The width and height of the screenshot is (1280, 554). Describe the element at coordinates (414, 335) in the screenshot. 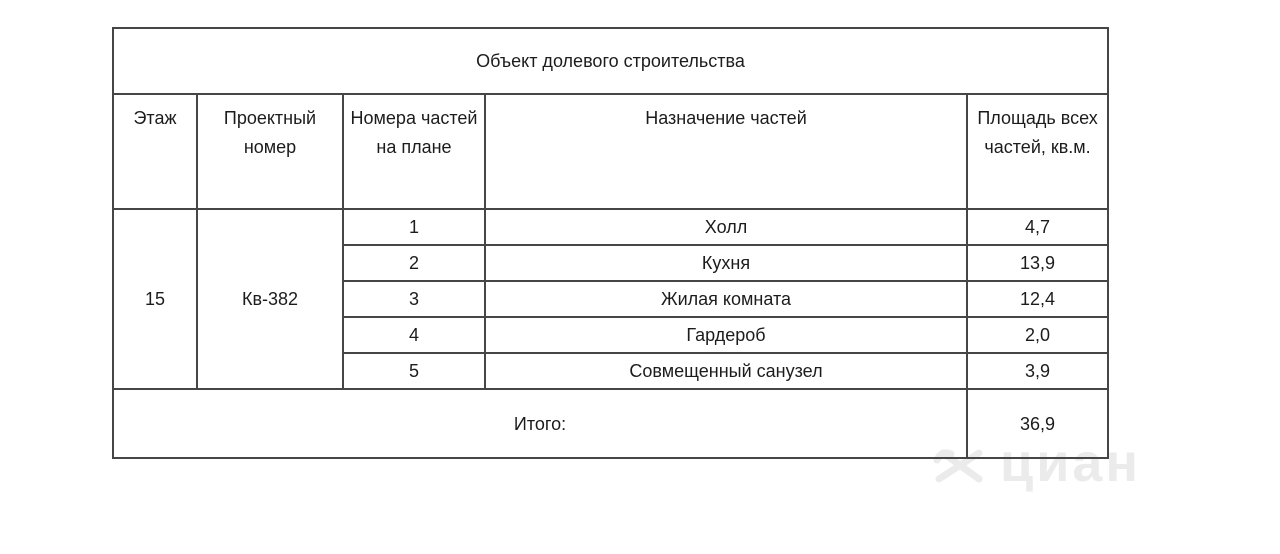

I see `part-number: 4` at that location.